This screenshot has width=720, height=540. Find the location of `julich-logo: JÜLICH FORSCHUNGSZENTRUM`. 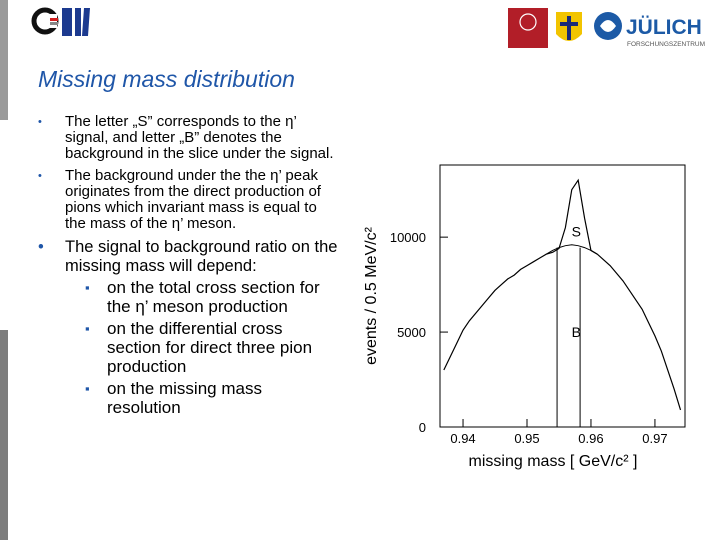

julich-logo: JÜLICH FORSCHUNGSZENTRUM is located at coordinates (649, 30).